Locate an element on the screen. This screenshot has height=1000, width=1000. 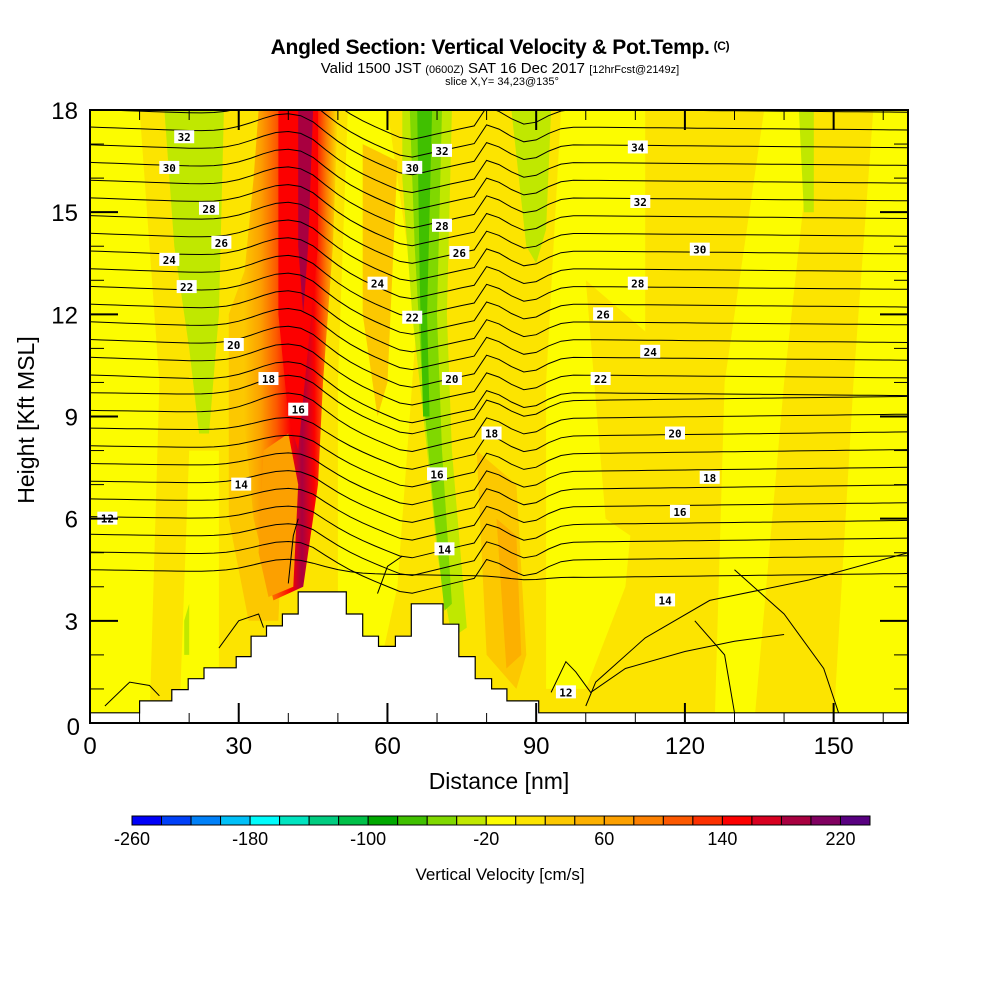
contour-label: 16 is located at coordinates (298, 409).